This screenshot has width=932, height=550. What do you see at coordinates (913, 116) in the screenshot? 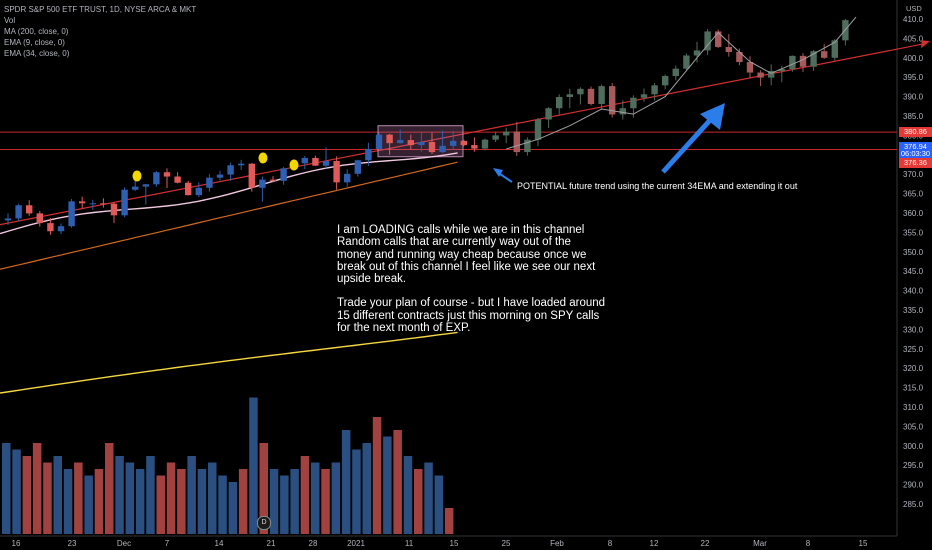
I see `y-tick-label: 385.0` at bounding box center [913, 116].